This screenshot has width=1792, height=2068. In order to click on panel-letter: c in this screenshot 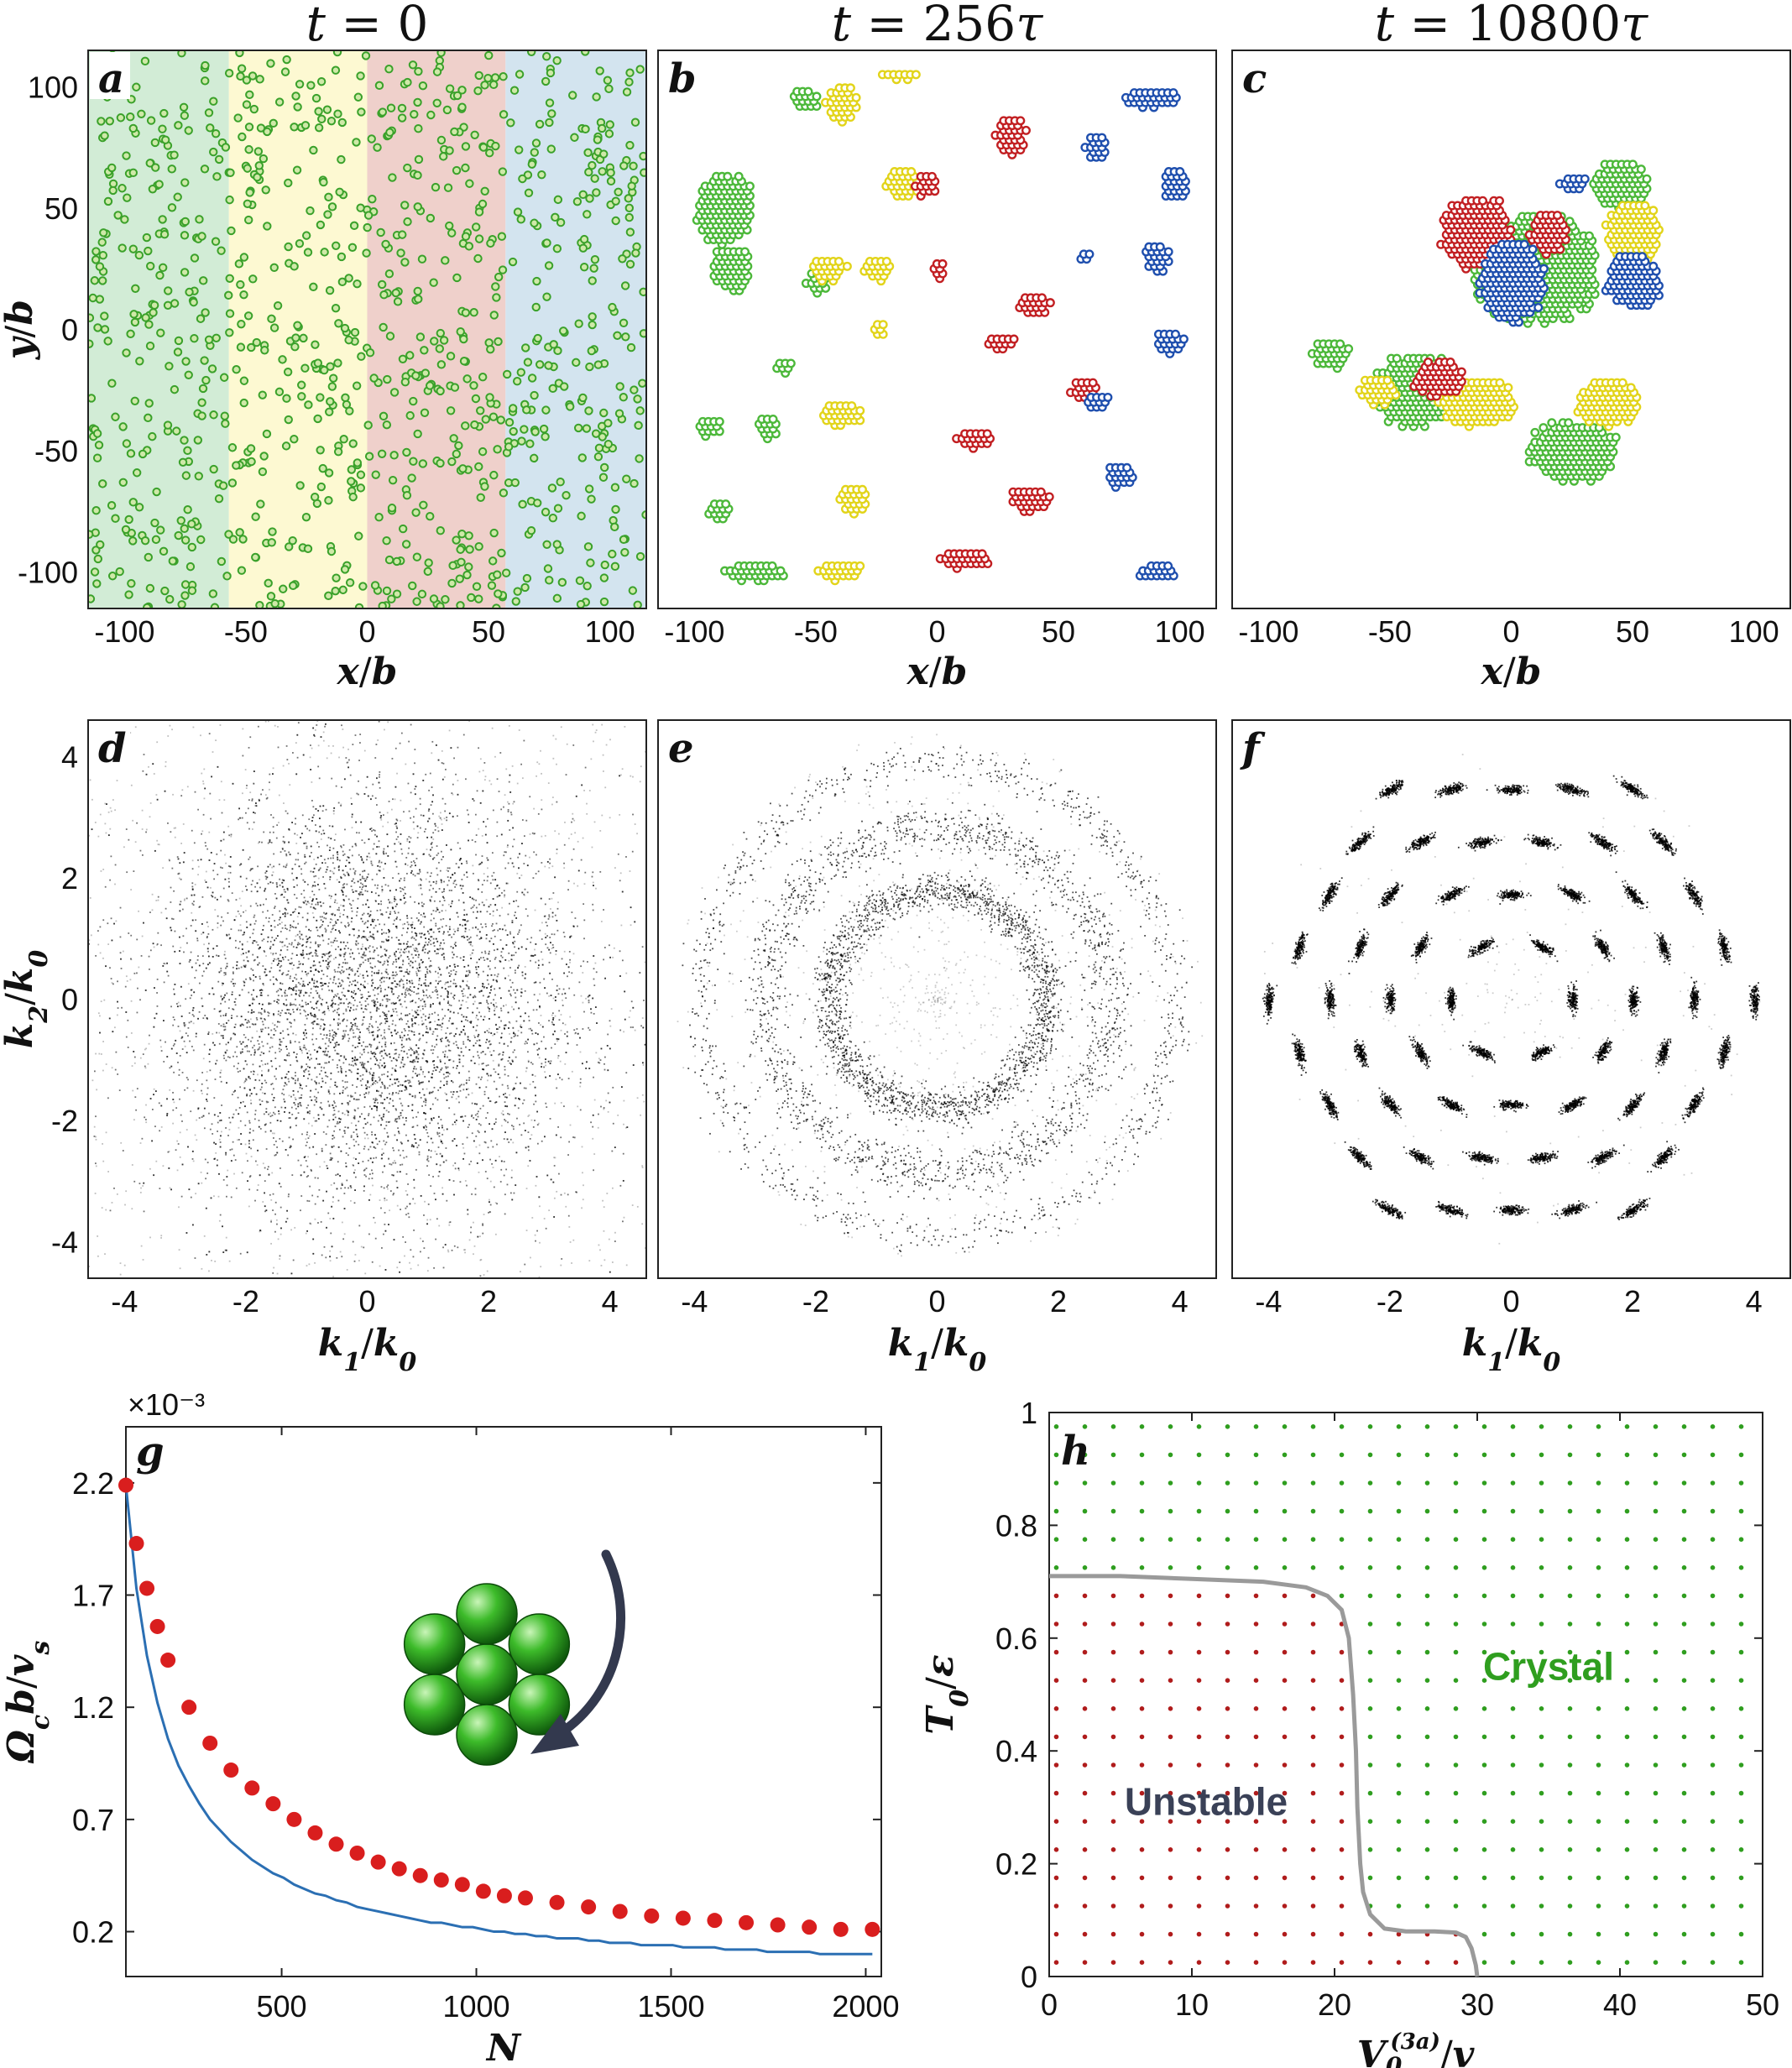, I will do `click(1254, 78)`.